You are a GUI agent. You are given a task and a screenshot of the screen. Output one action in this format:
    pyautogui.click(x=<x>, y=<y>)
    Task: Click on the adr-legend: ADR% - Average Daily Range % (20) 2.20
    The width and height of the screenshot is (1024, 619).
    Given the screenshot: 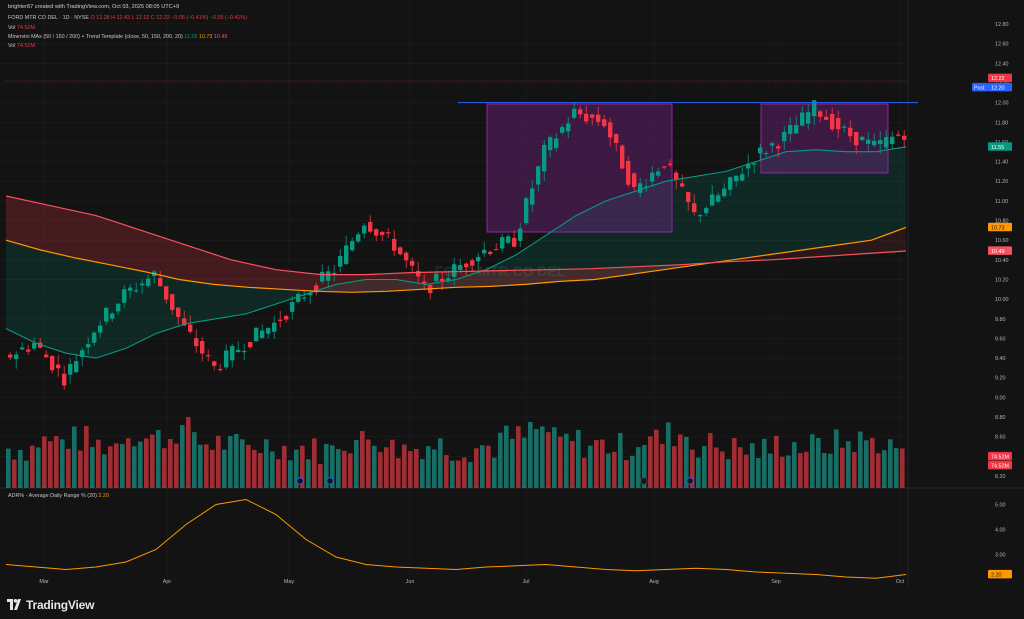 What is the action you would take?
    pyautogui.click(x=58, y=496)
    